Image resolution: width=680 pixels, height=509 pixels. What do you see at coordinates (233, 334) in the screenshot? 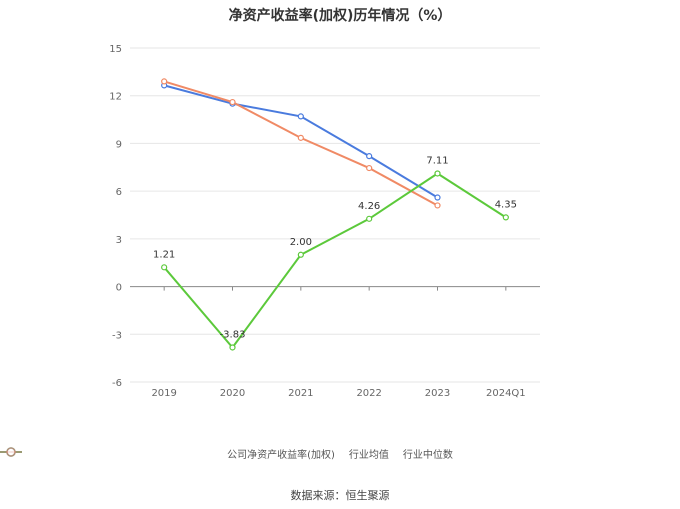
I see `data-label: -3.83` at bounding box center [233, 334].